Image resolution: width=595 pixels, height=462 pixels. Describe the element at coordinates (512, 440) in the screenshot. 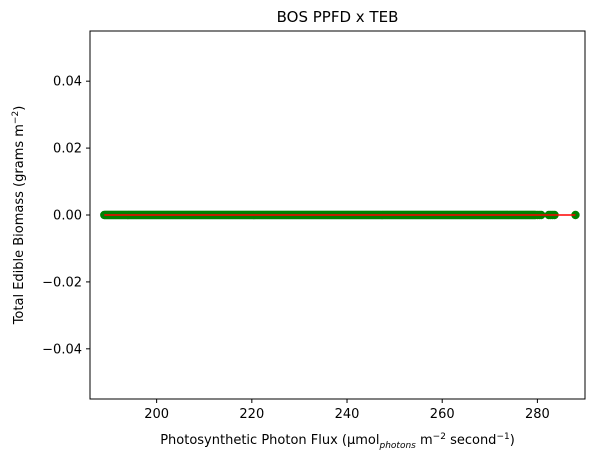

I see `x-axis-label-close: )` at that location.